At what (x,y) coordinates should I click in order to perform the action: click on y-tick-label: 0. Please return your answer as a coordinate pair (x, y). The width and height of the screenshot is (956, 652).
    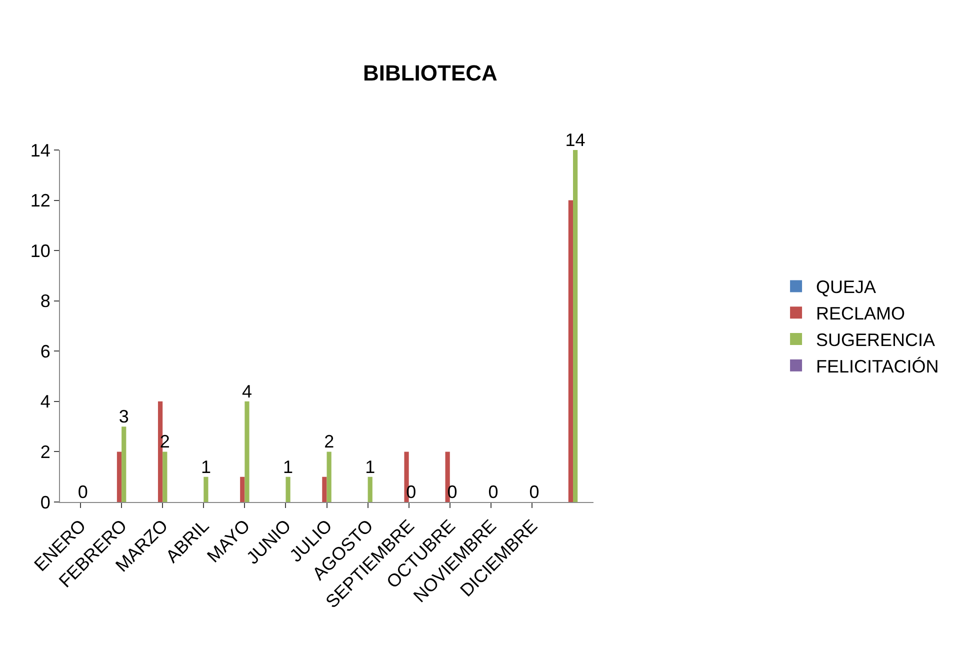
    Looking at the image, I should click on (45, 502).